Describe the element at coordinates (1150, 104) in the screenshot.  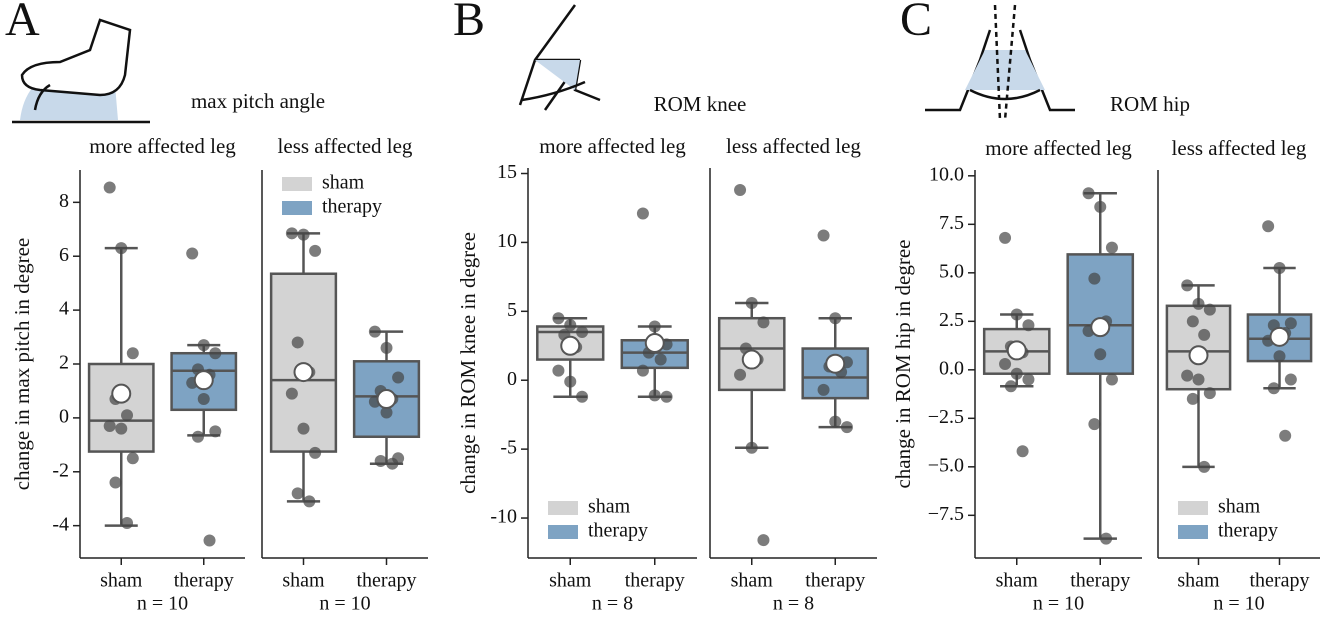
I see `panel-title: ROM hip` at that location.